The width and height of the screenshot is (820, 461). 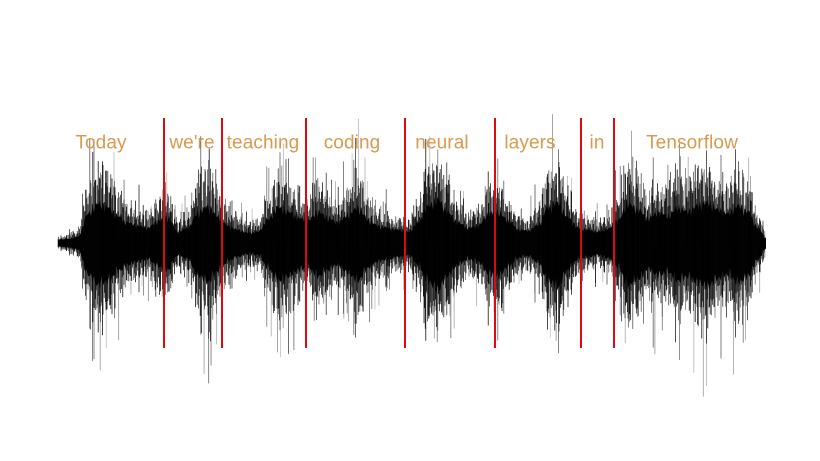 What do you see at coordinates (530, 143) in the screenshot?
I see `word-label-layers: layers` at bounding box center [530, 143].